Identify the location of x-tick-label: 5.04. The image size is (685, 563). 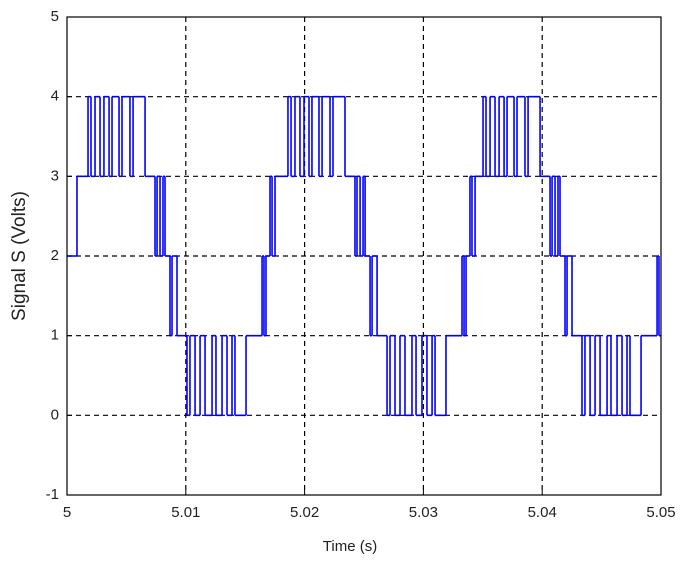
(542, 512).